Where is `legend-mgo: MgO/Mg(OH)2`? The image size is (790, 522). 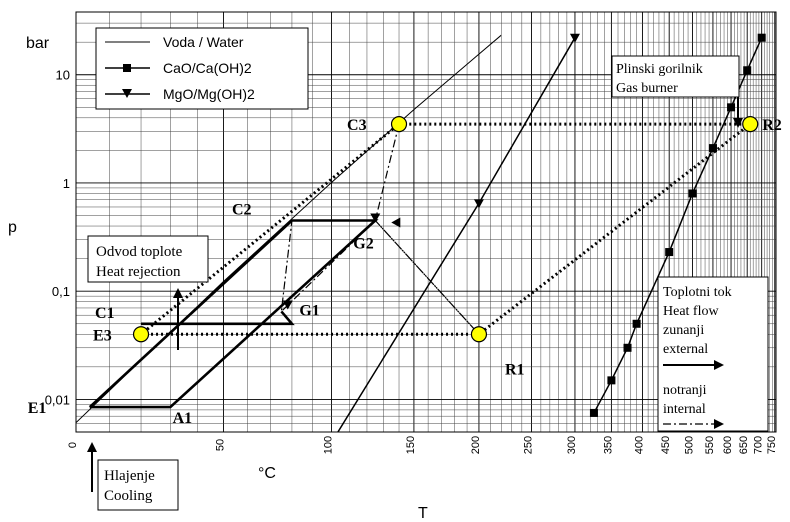 legend-mgo: MgO/Mg(OH)2 is located at coordinates (209, 94).